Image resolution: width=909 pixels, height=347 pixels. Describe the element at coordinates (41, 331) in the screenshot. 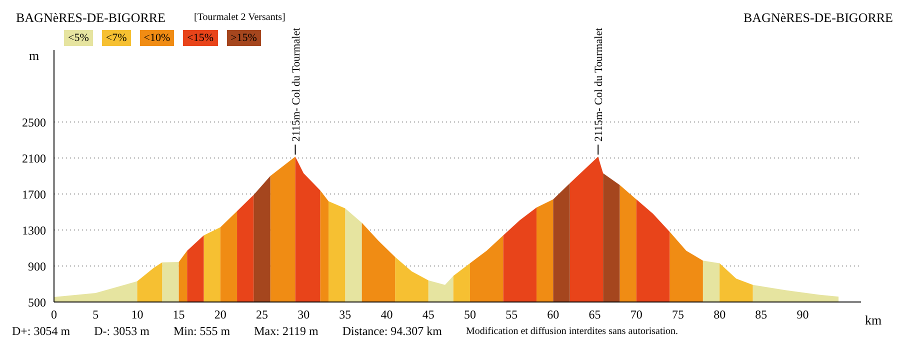

I see `text: D+: 3054 m` at that location.